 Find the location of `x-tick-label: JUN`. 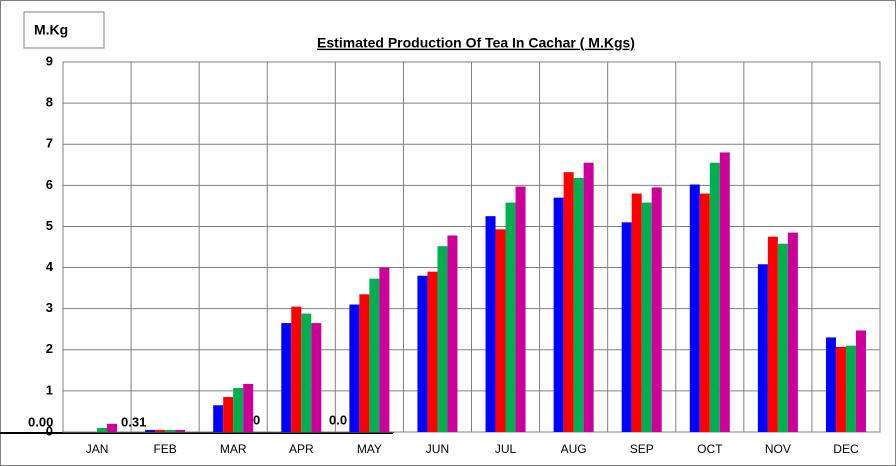

x-tick-label: JUN is located at coordinates (437, 449).